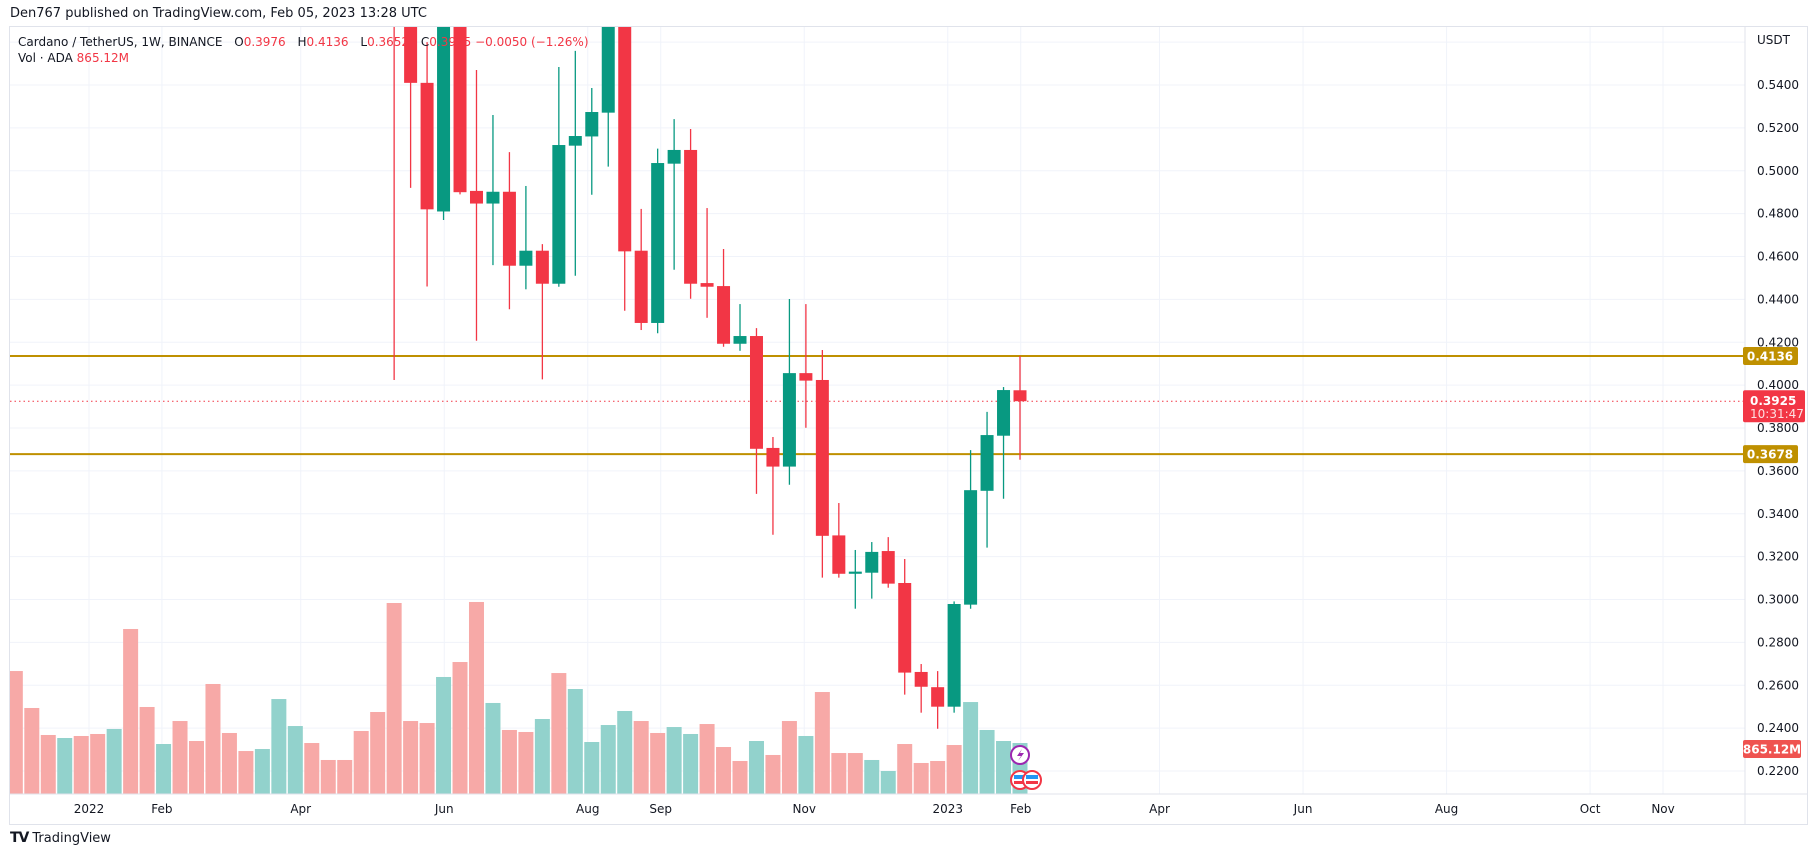 This screenshot has width=1818, height=857. Describe the element at coordinates (1020, 755) in the screenshot. I see `lightning-icon` at that location.